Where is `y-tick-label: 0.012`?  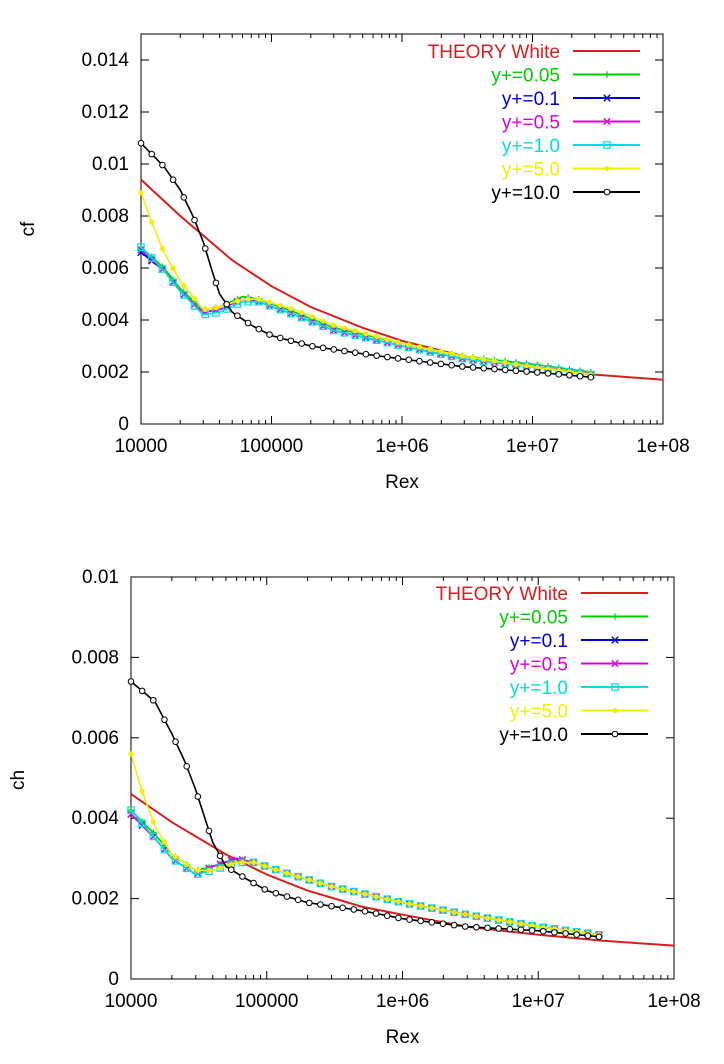 y-tick-label: 0.012 is located at coordinates (105, 112).